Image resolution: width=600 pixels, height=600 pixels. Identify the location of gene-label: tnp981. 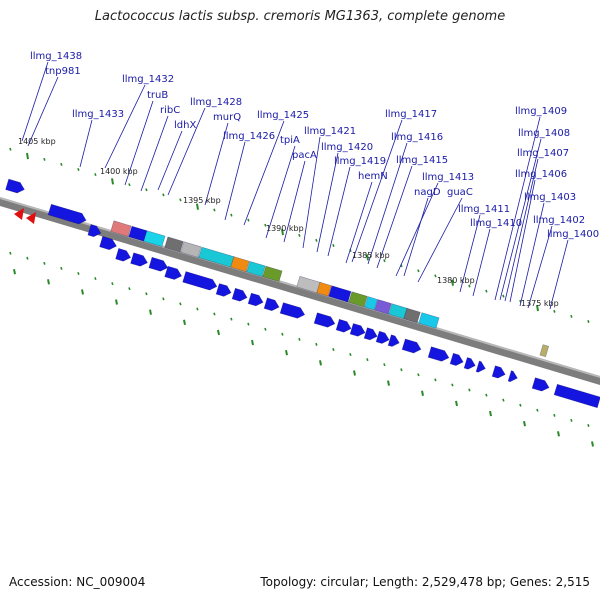
(63, 71).